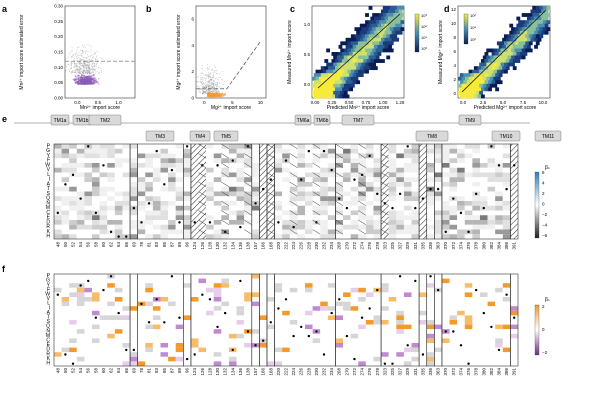 Image resolution: width=600 pixels, height=400 pixels. What do you see at coordinates (504, 51) in the screenshot?
I see `panel-d-fit-line` at bounding box center [504, 51].